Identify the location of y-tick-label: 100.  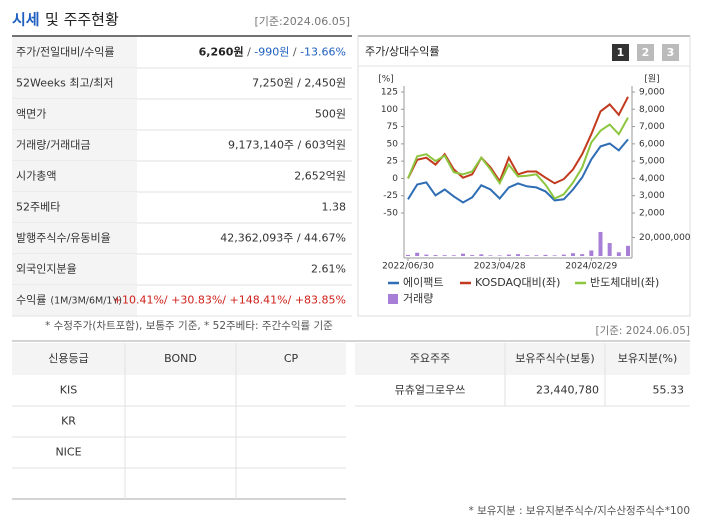
(389, 110).